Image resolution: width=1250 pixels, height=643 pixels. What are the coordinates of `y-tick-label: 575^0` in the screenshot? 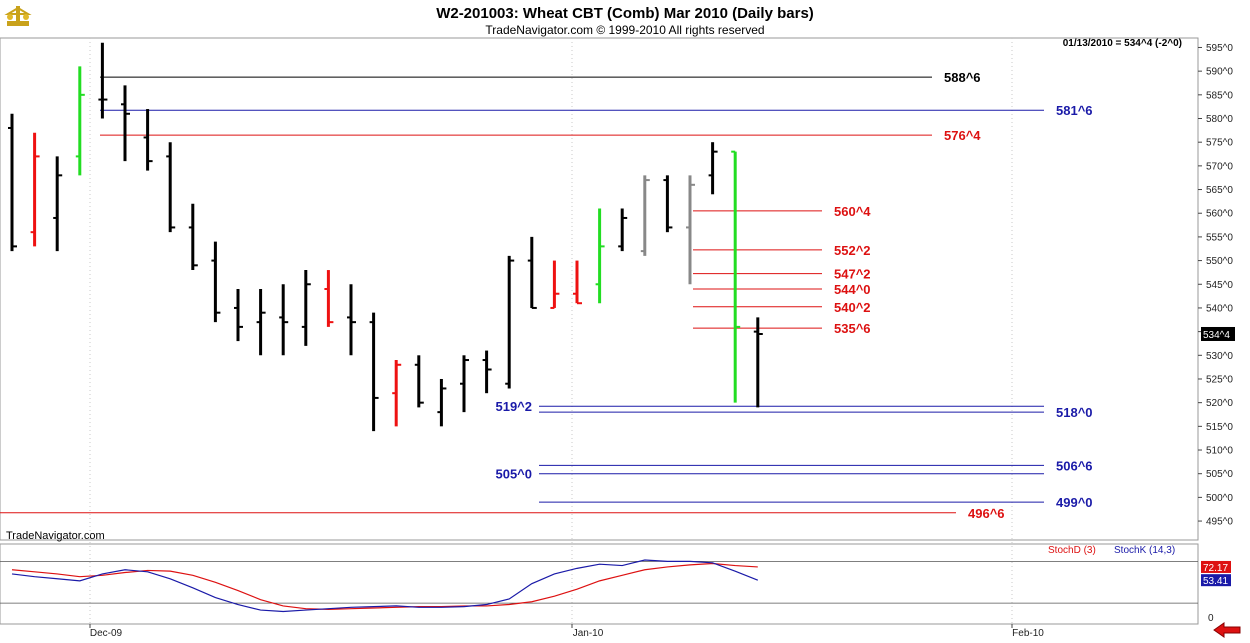 It's located at (1219, 143).